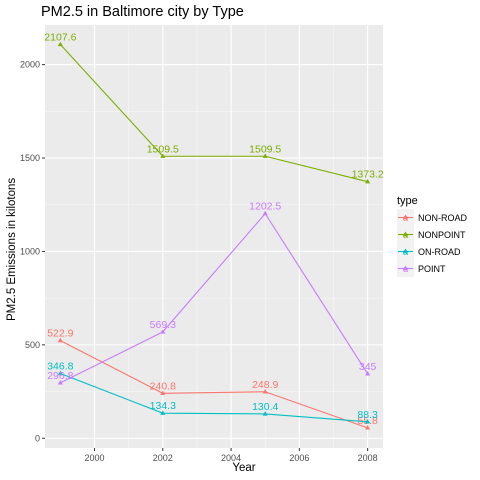 This screenshot has height=480, width=480. I want to click on x-axis-label: Year, so click(244, 468).